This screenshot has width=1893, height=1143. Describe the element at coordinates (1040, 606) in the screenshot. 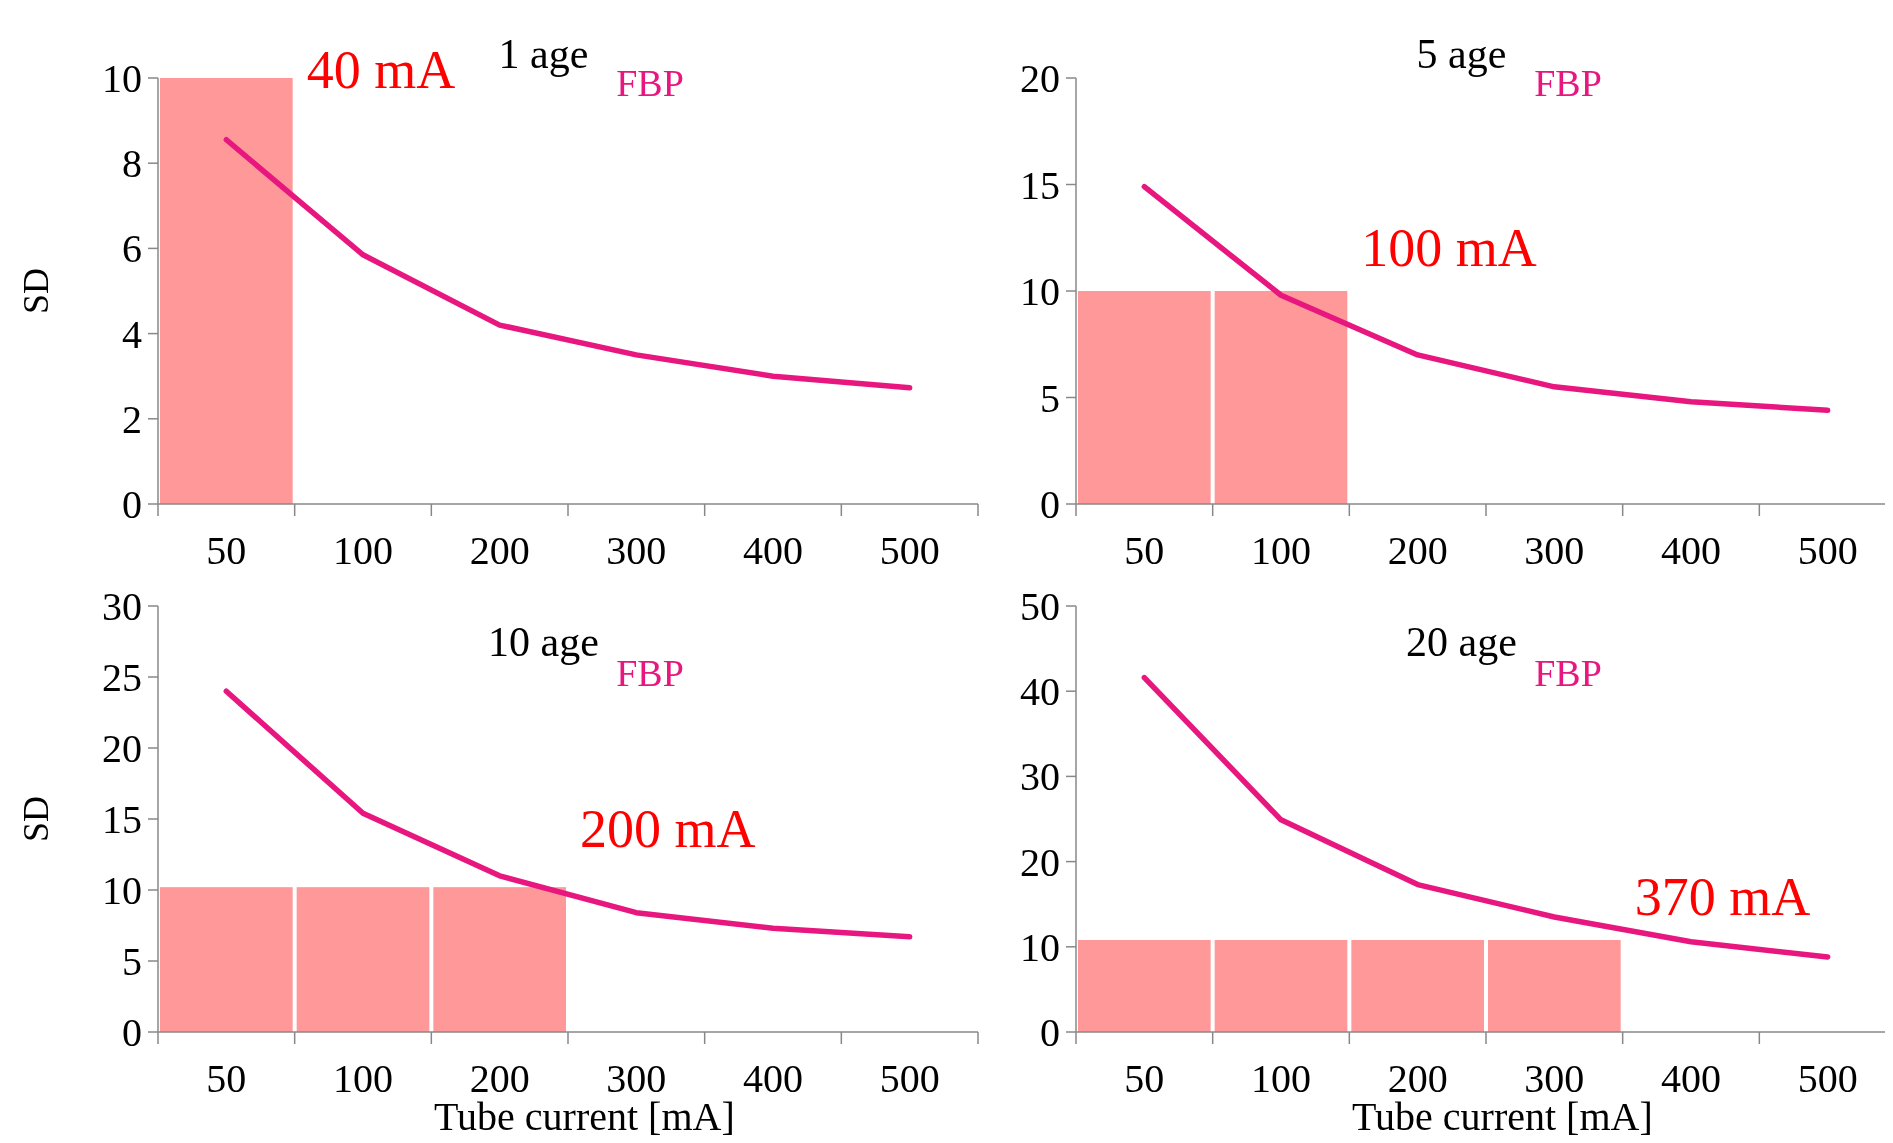

I see `y-tick-label: 50` at that location.